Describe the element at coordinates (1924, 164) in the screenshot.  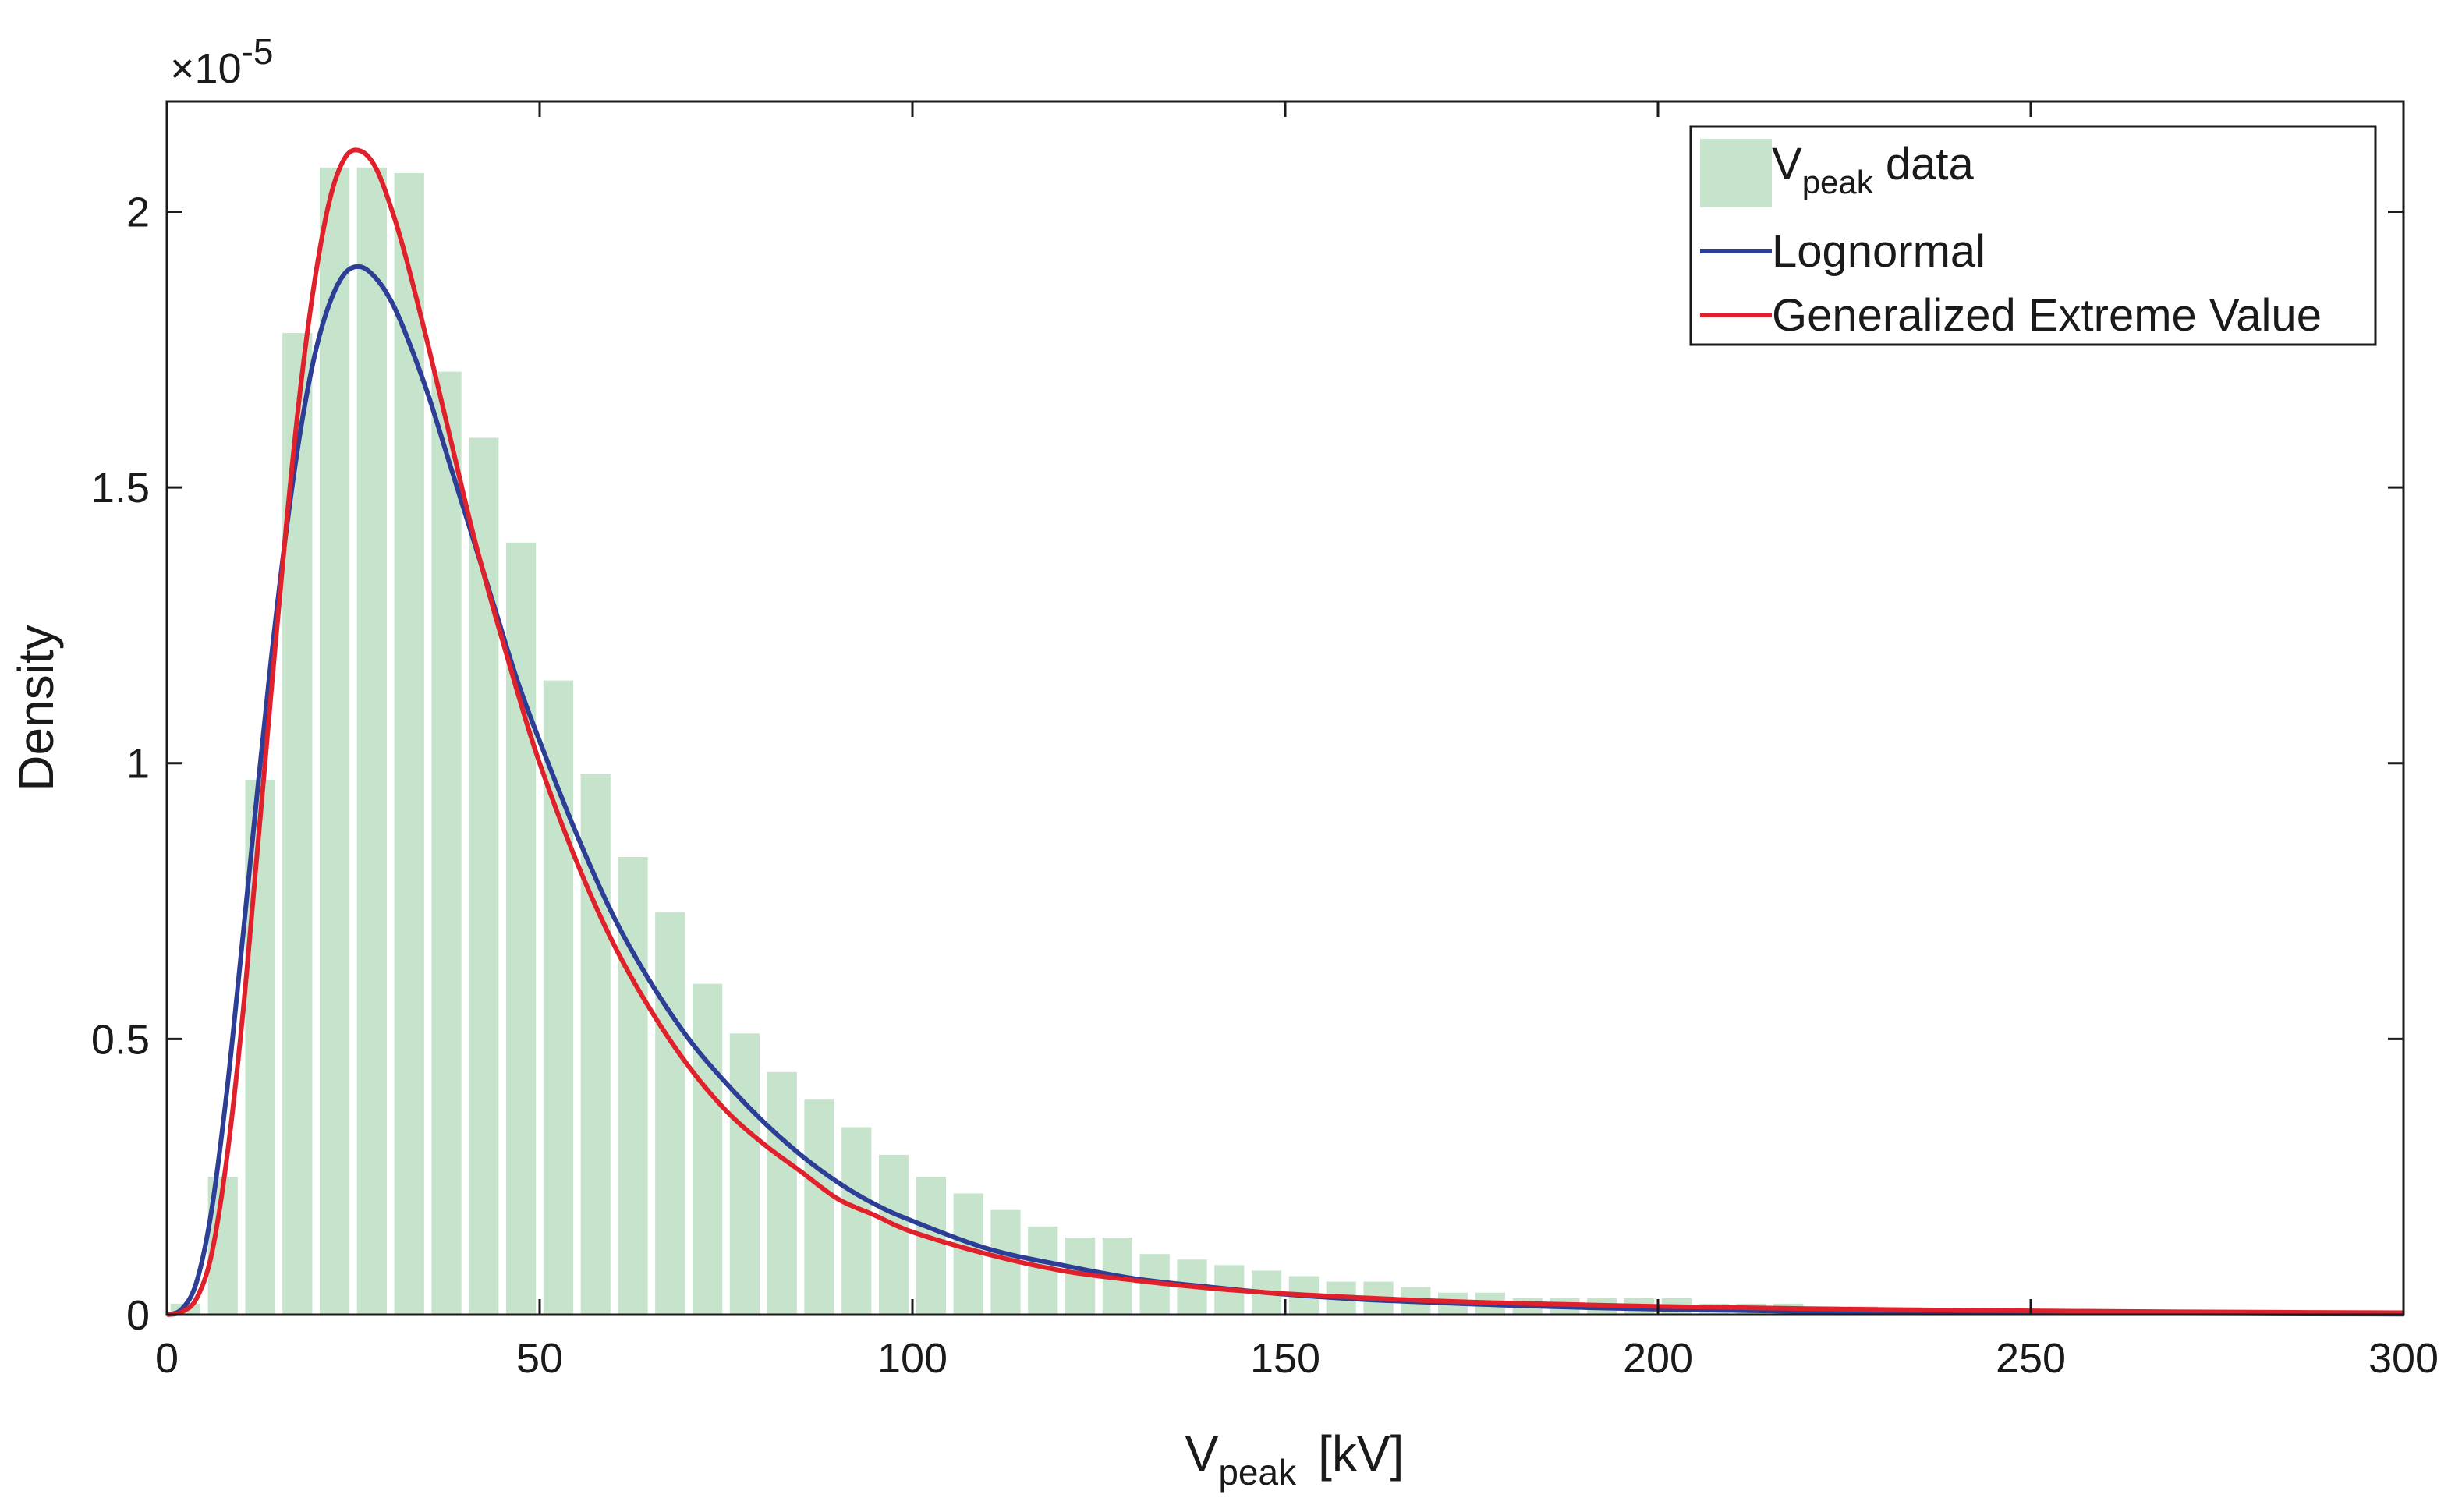
I see `legend-entry-histogram-rest: data` at that location.